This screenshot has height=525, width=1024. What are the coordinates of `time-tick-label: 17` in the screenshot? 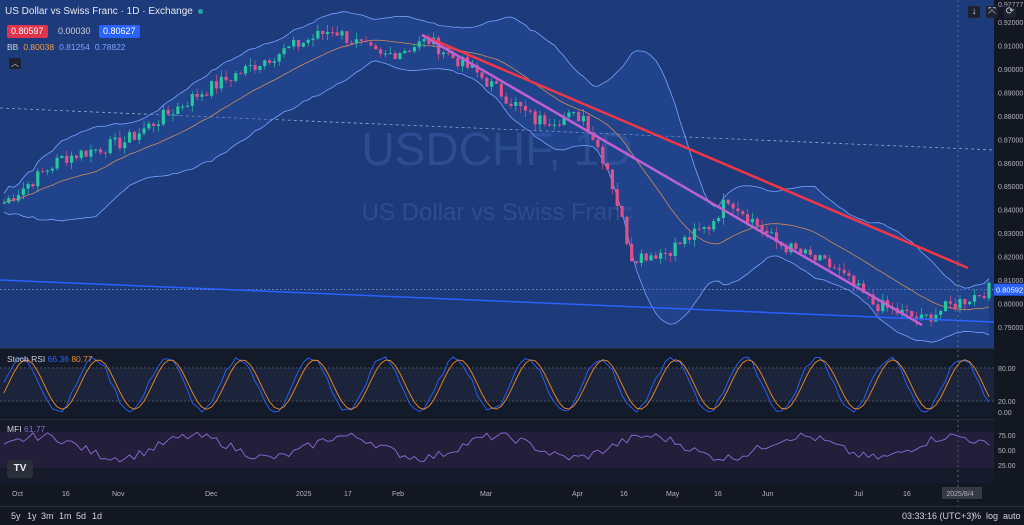 It's located at (348, 494).